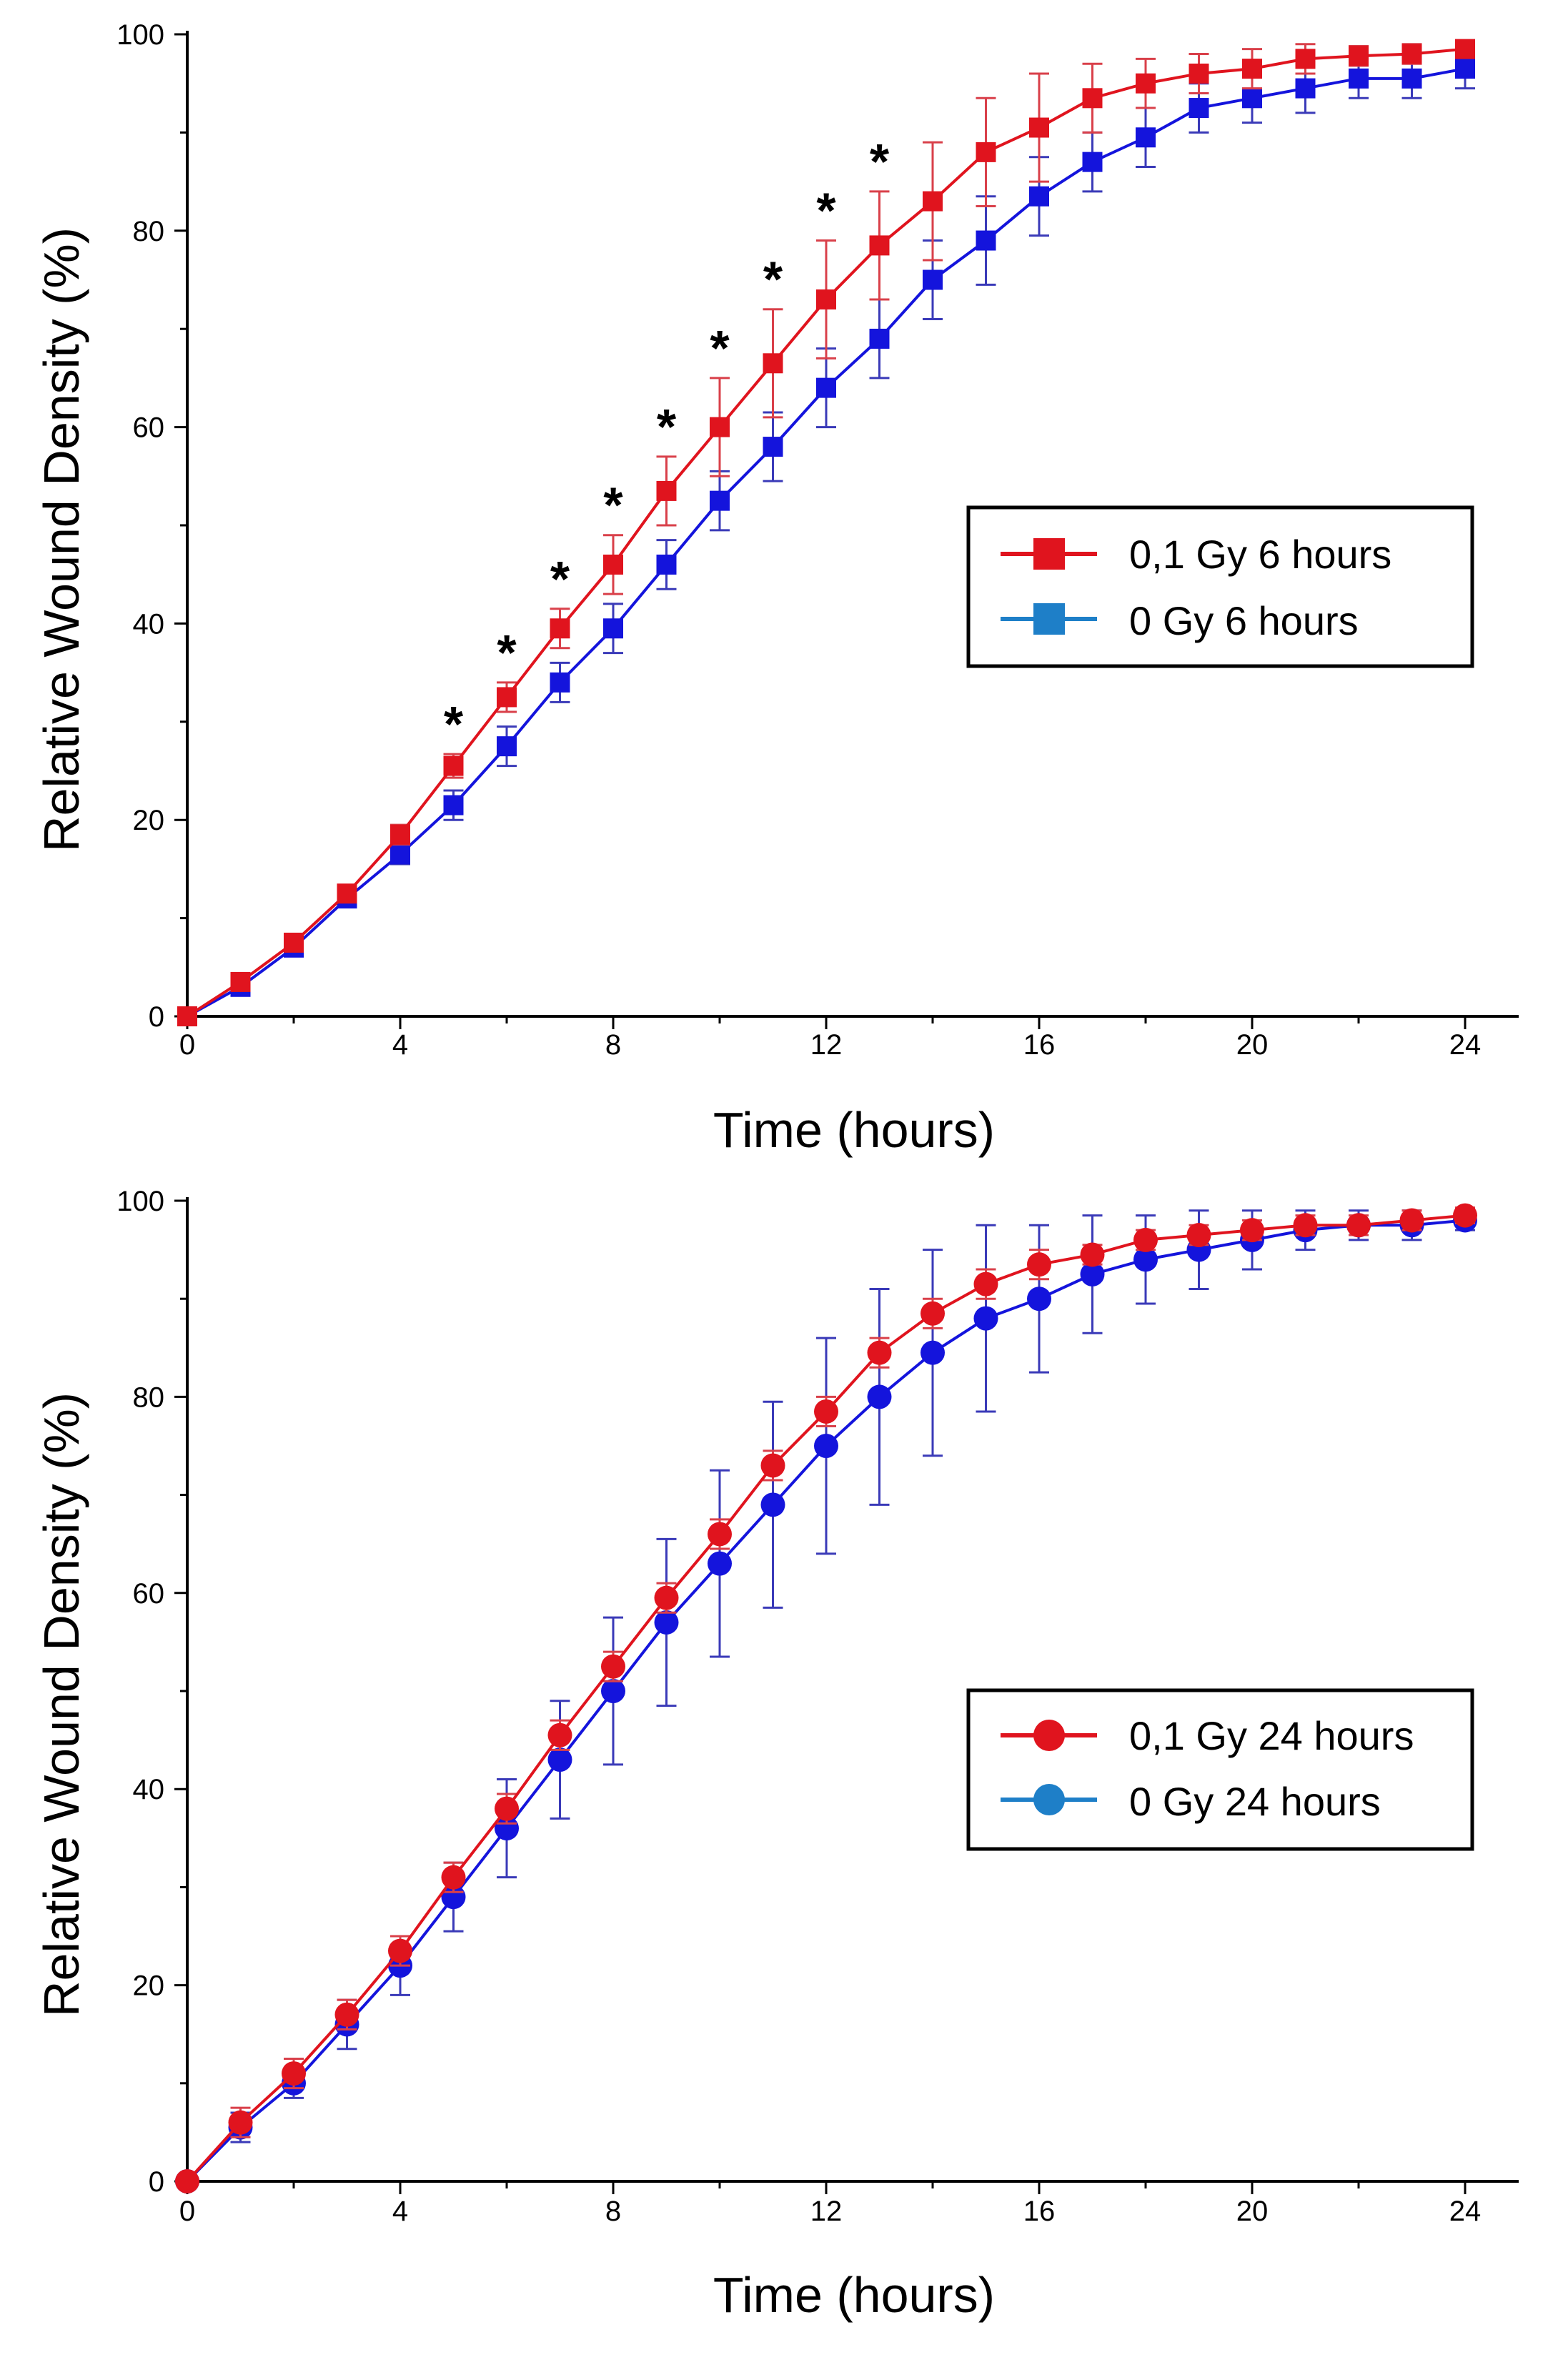 Image resolution: width=1568 pixels, height=2355 pixels. Describe the element at coordinates (1049, 1799) in the screenshot. I see `legend-circle-marker-blue` at that location.